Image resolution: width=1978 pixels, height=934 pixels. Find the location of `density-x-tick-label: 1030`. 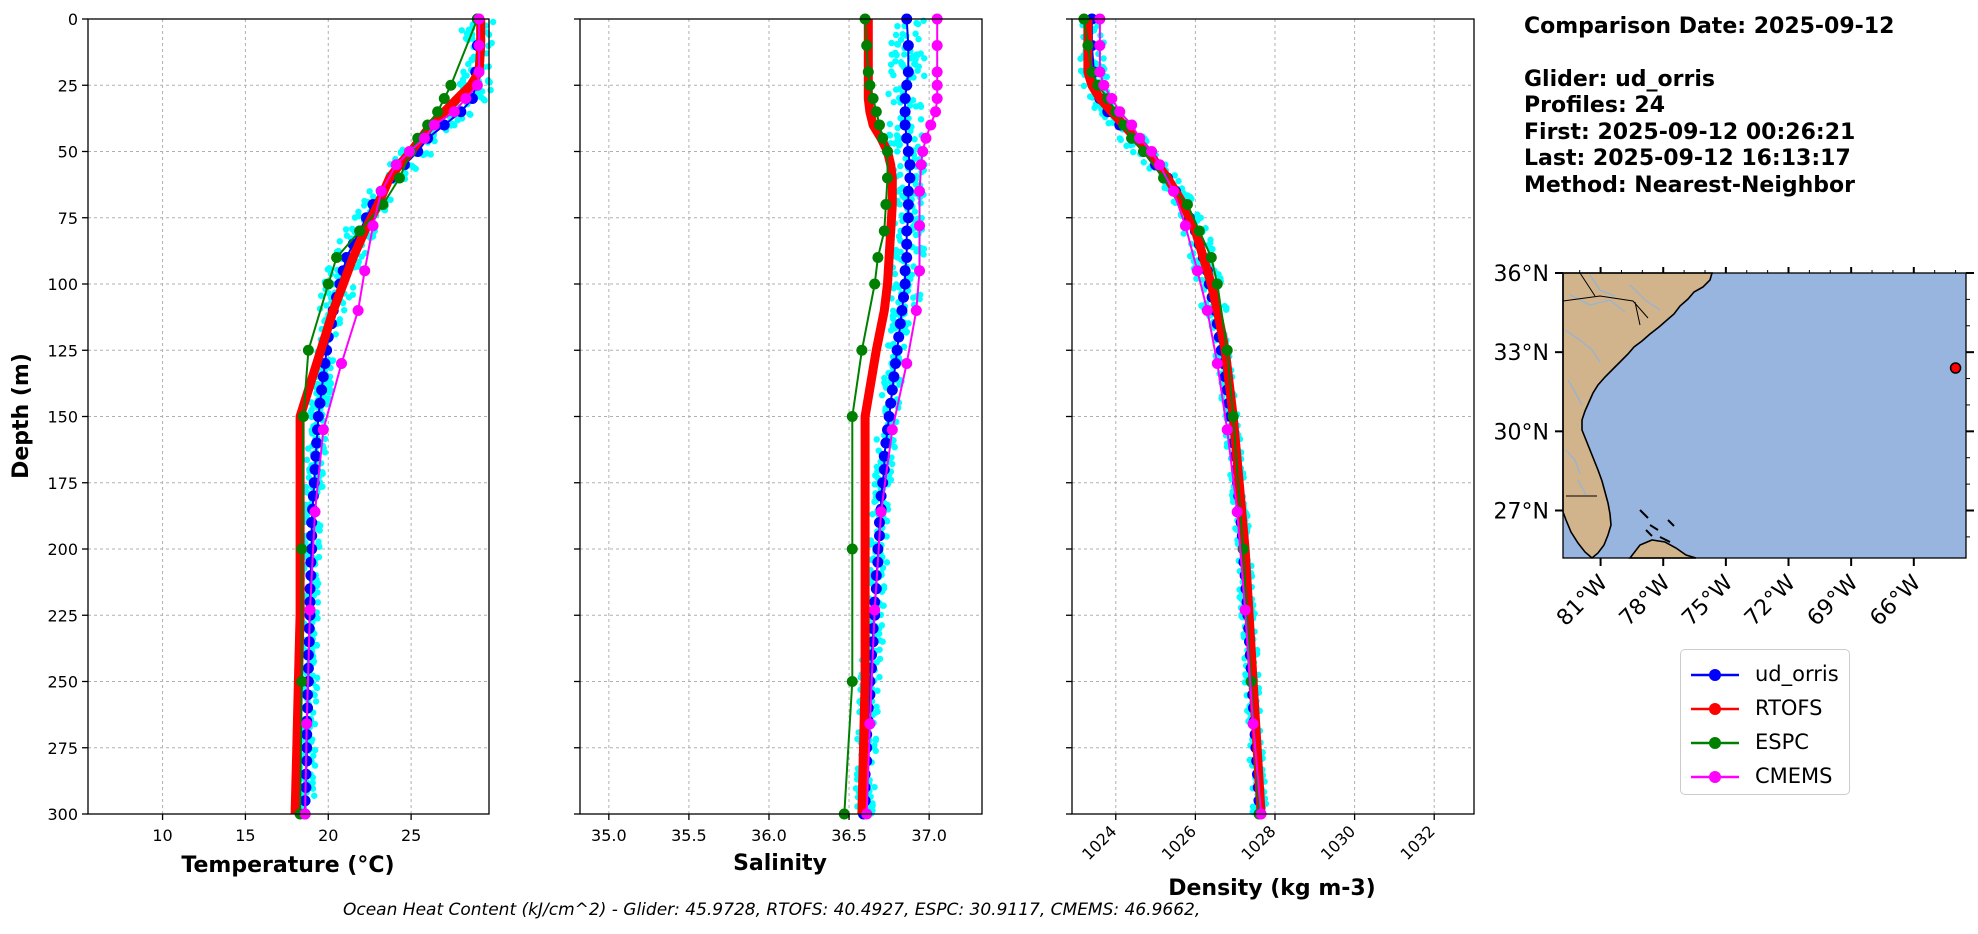

density-x-tick-label: 1030 is located at coordinates (1338, 843).